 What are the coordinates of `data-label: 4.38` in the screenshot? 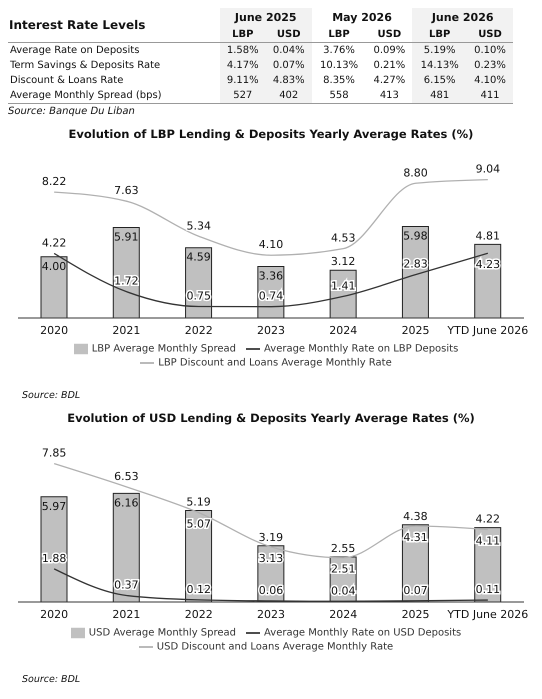 It's located at (415, 516).